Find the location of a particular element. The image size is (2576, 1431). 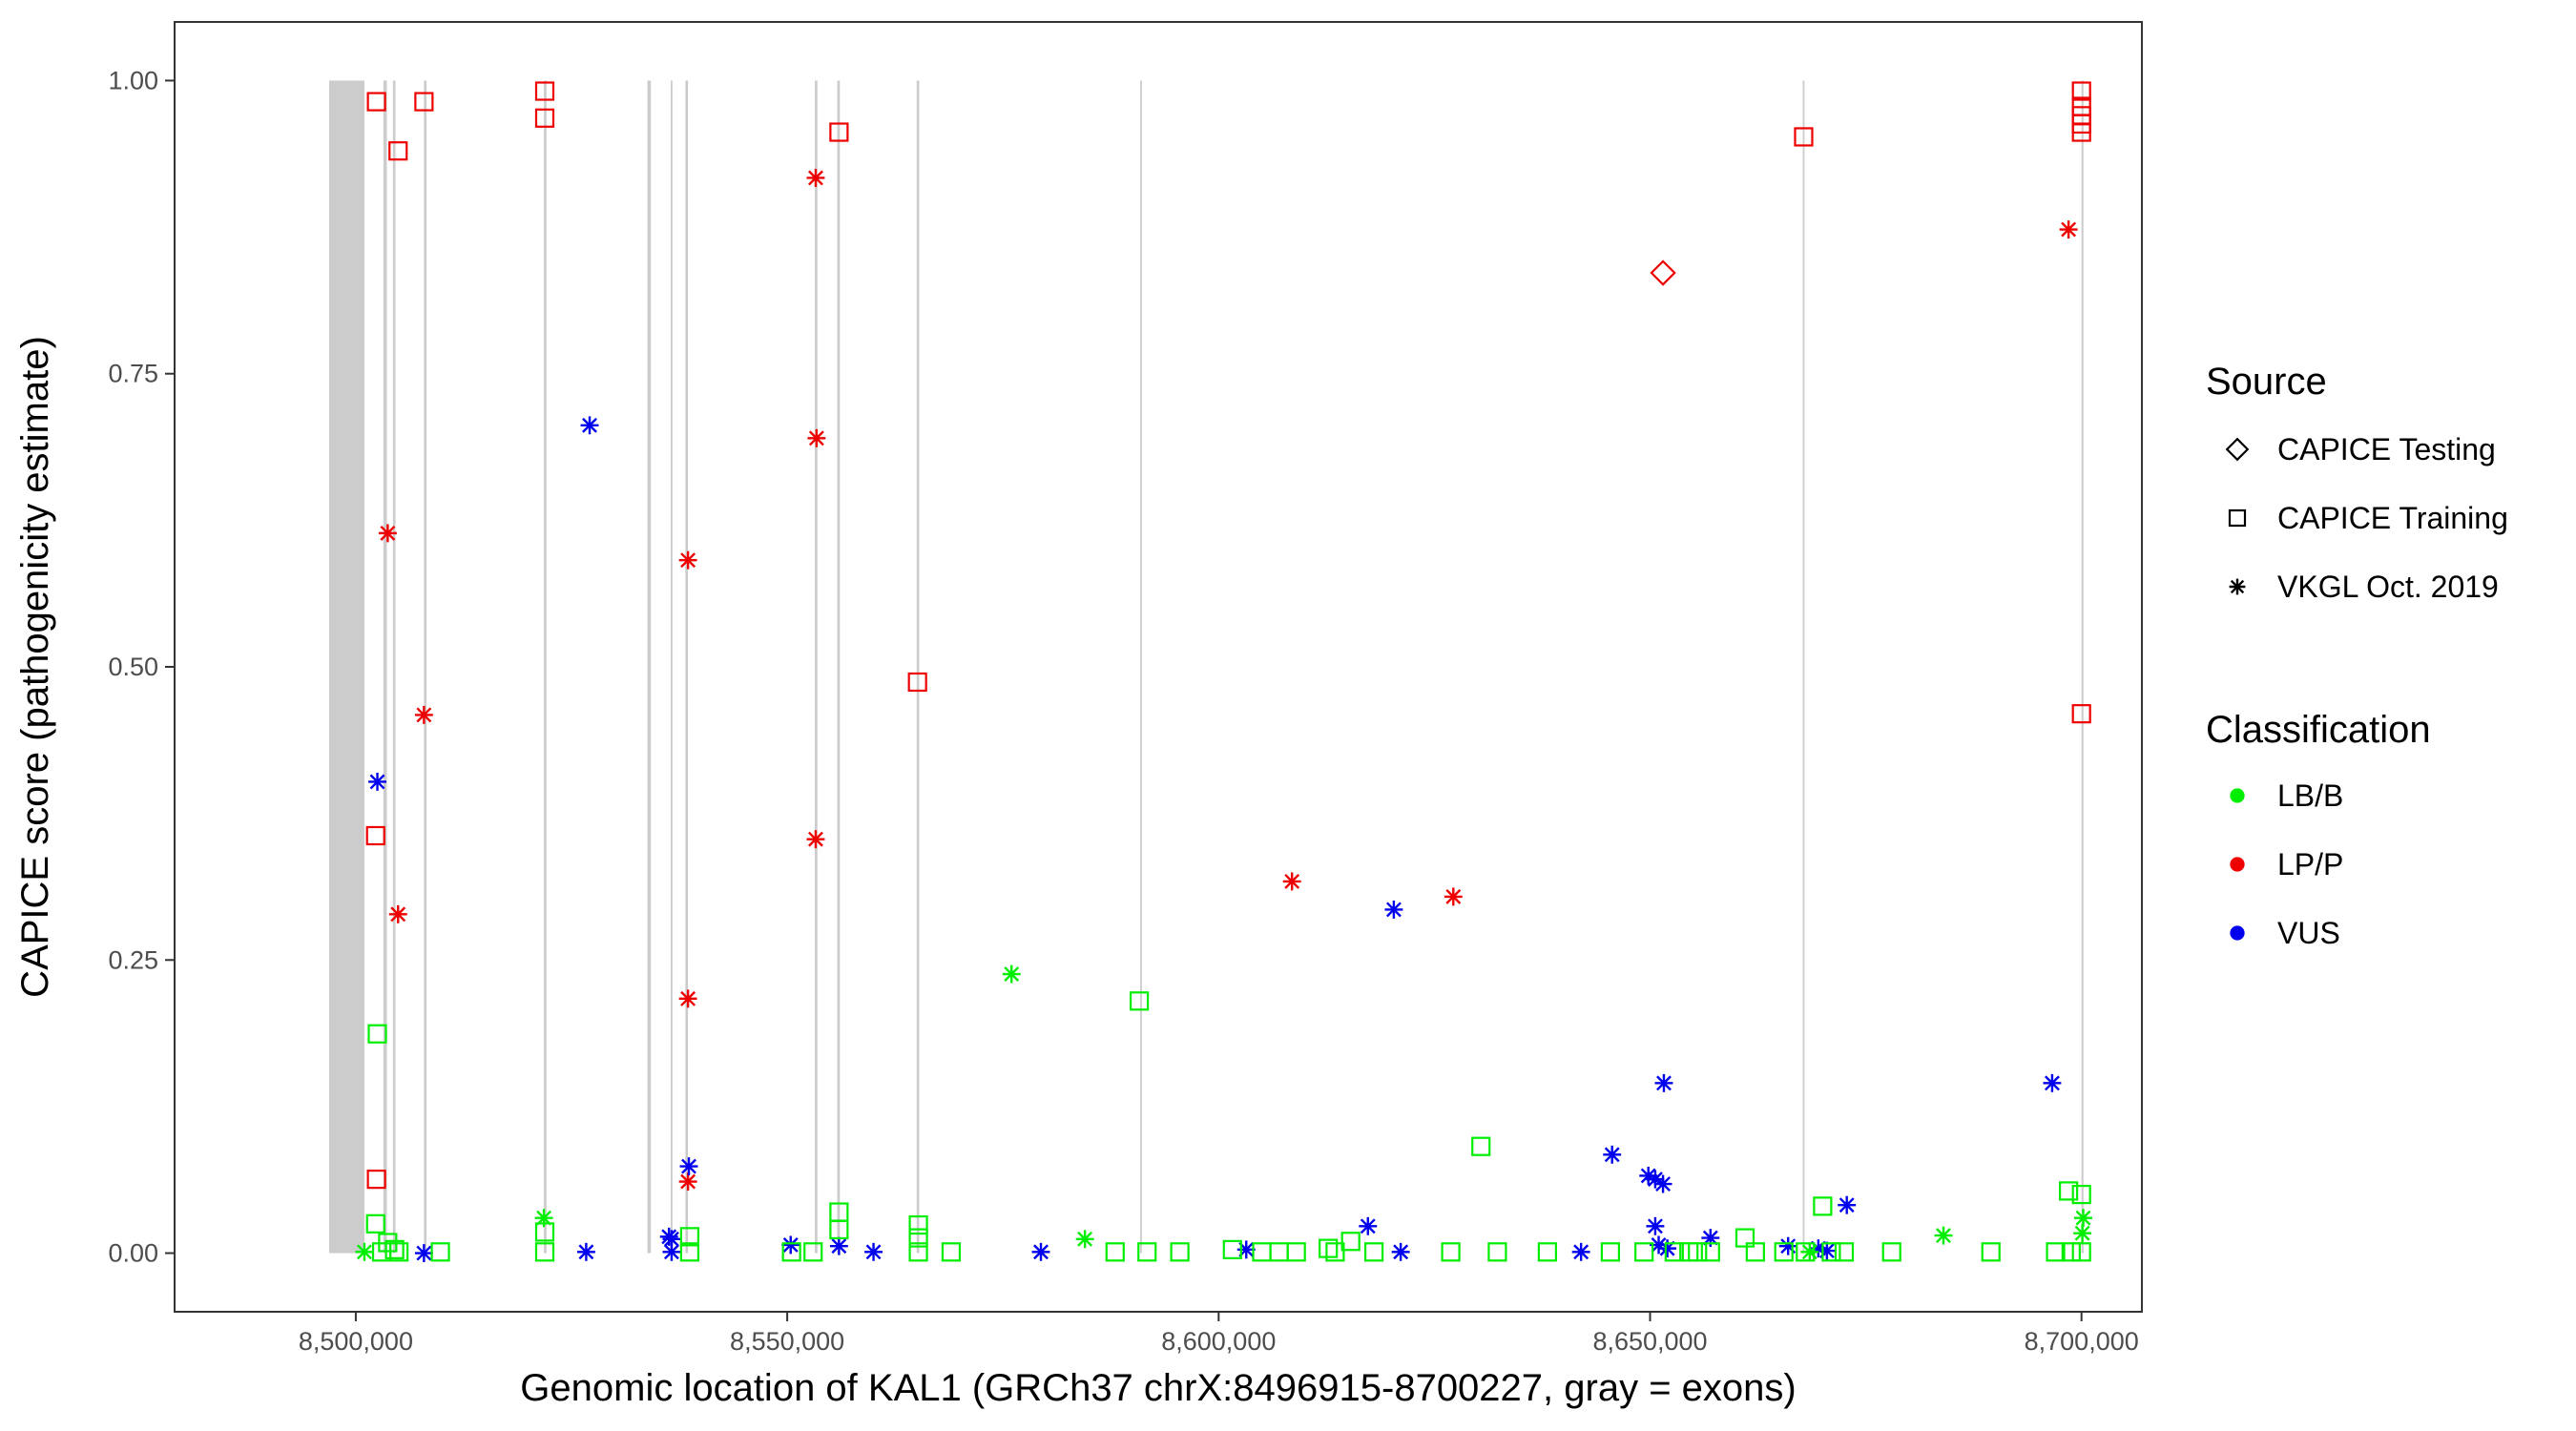

y-axis-title: CAPICE score (pathogenicity estimate) is located at coordinates (35, 667).